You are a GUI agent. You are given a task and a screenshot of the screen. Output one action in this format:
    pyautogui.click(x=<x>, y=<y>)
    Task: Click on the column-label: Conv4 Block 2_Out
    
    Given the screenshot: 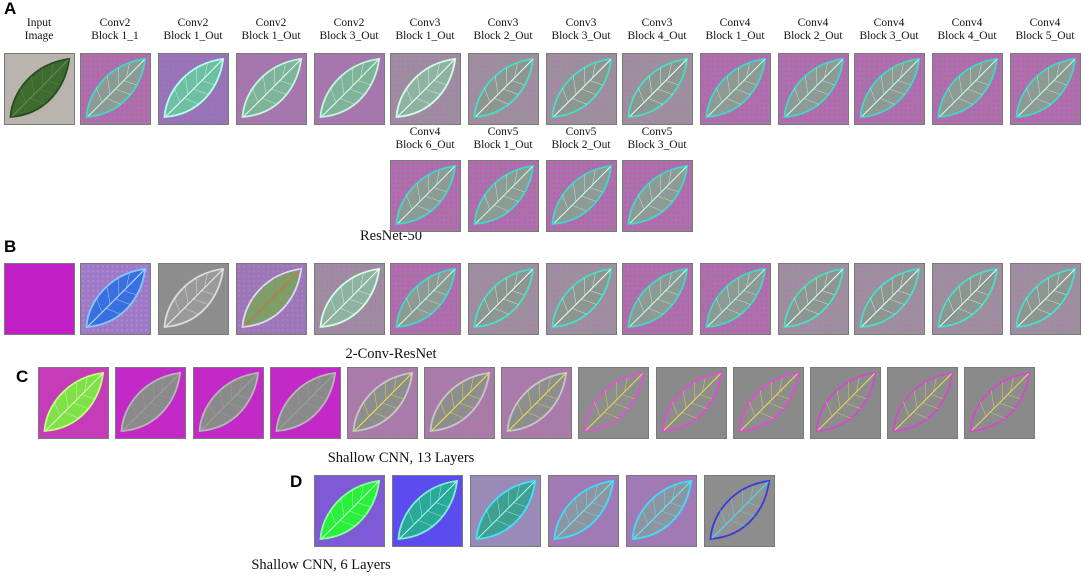 What is the action you would take?
    pyautogui.click(x=813, y=30)
    